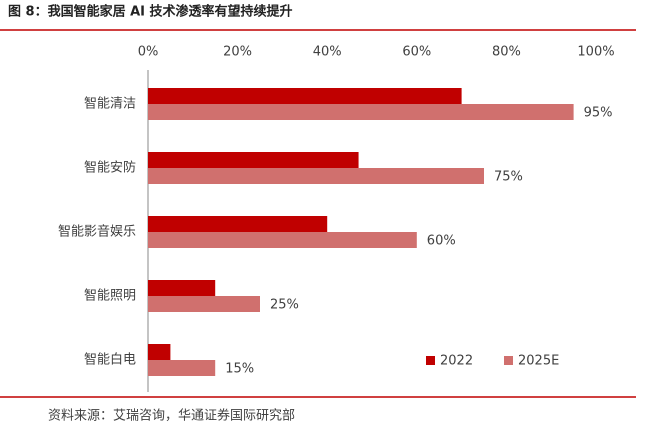 Image resolution: width=646 pixels, height=433 pixels. I want to click on x-tick-label: 20%, so click(237, 52).